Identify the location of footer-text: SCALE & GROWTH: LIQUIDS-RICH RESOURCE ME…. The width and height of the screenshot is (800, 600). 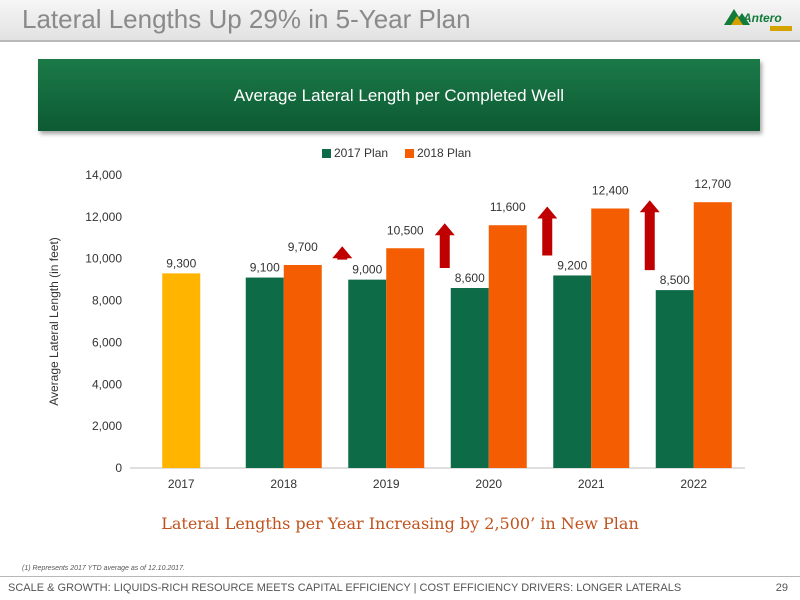
(345, 588).